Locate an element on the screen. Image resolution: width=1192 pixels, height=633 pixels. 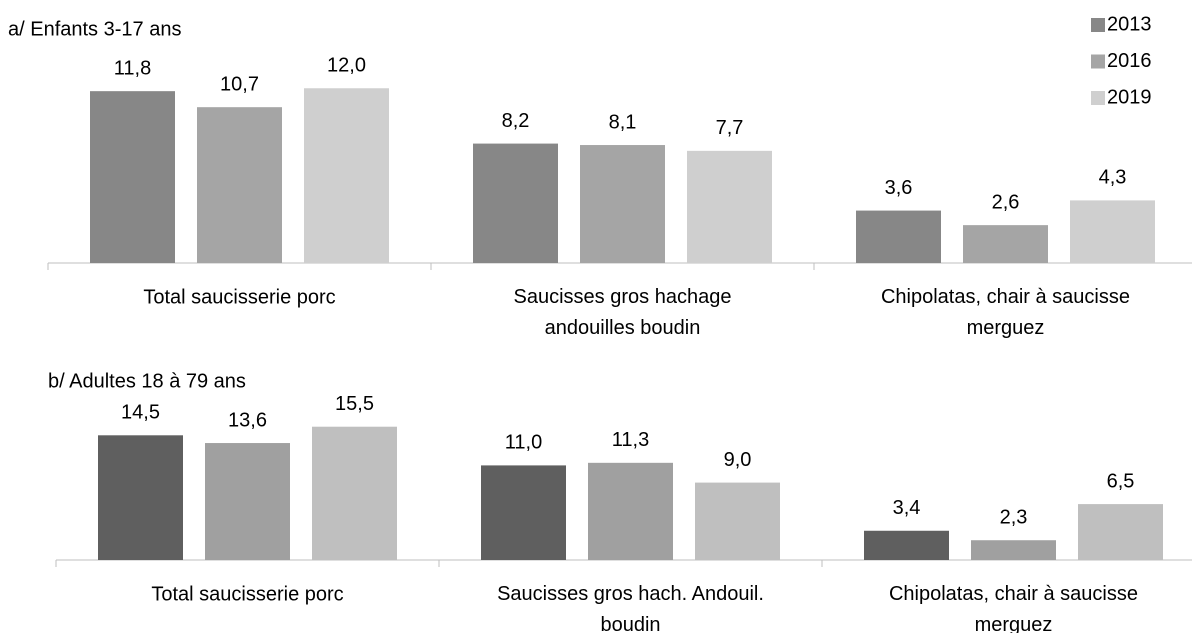
chart-title: b/ Adultes 18 à 79 ans is located at coordinates (147, 381).